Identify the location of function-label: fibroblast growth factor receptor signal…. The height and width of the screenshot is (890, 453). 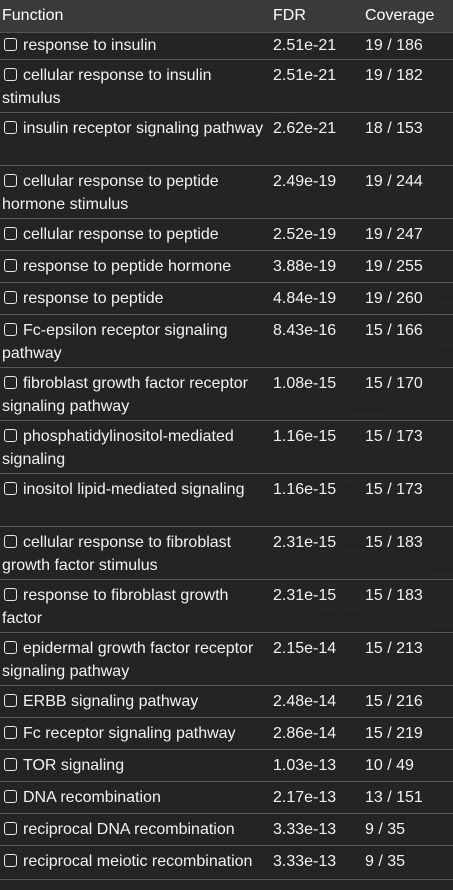
(125, 395).